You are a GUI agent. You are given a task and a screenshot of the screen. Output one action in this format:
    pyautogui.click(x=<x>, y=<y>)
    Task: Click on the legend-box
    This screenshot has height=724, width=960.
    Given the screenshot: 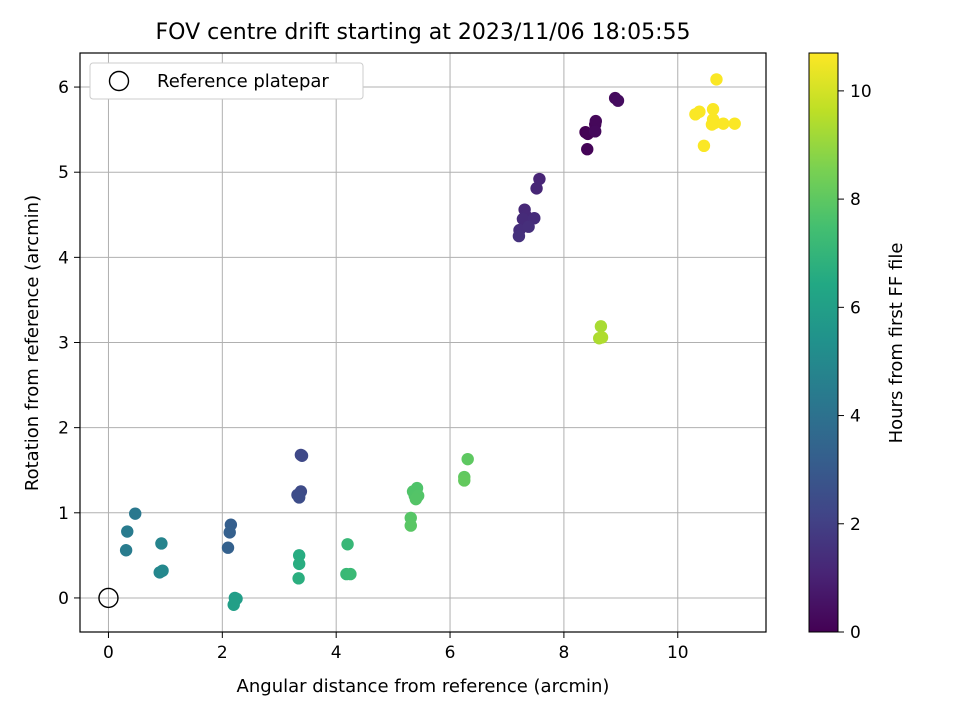 What is the action you would take?
    pyautogui.click(x=226, y=81)
    